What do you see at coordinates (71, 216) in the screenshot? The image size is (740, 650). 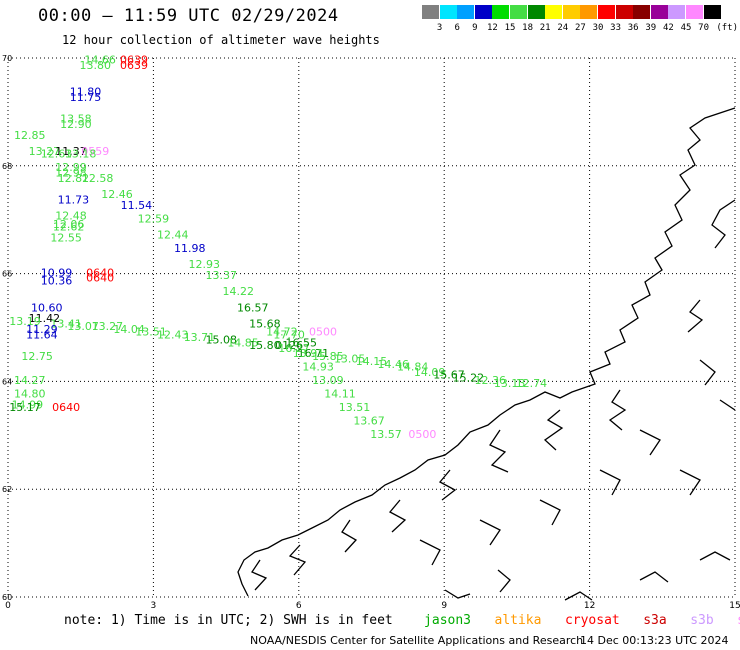 I see `data-point-label: 12.48` at bounding box center [71, 216].